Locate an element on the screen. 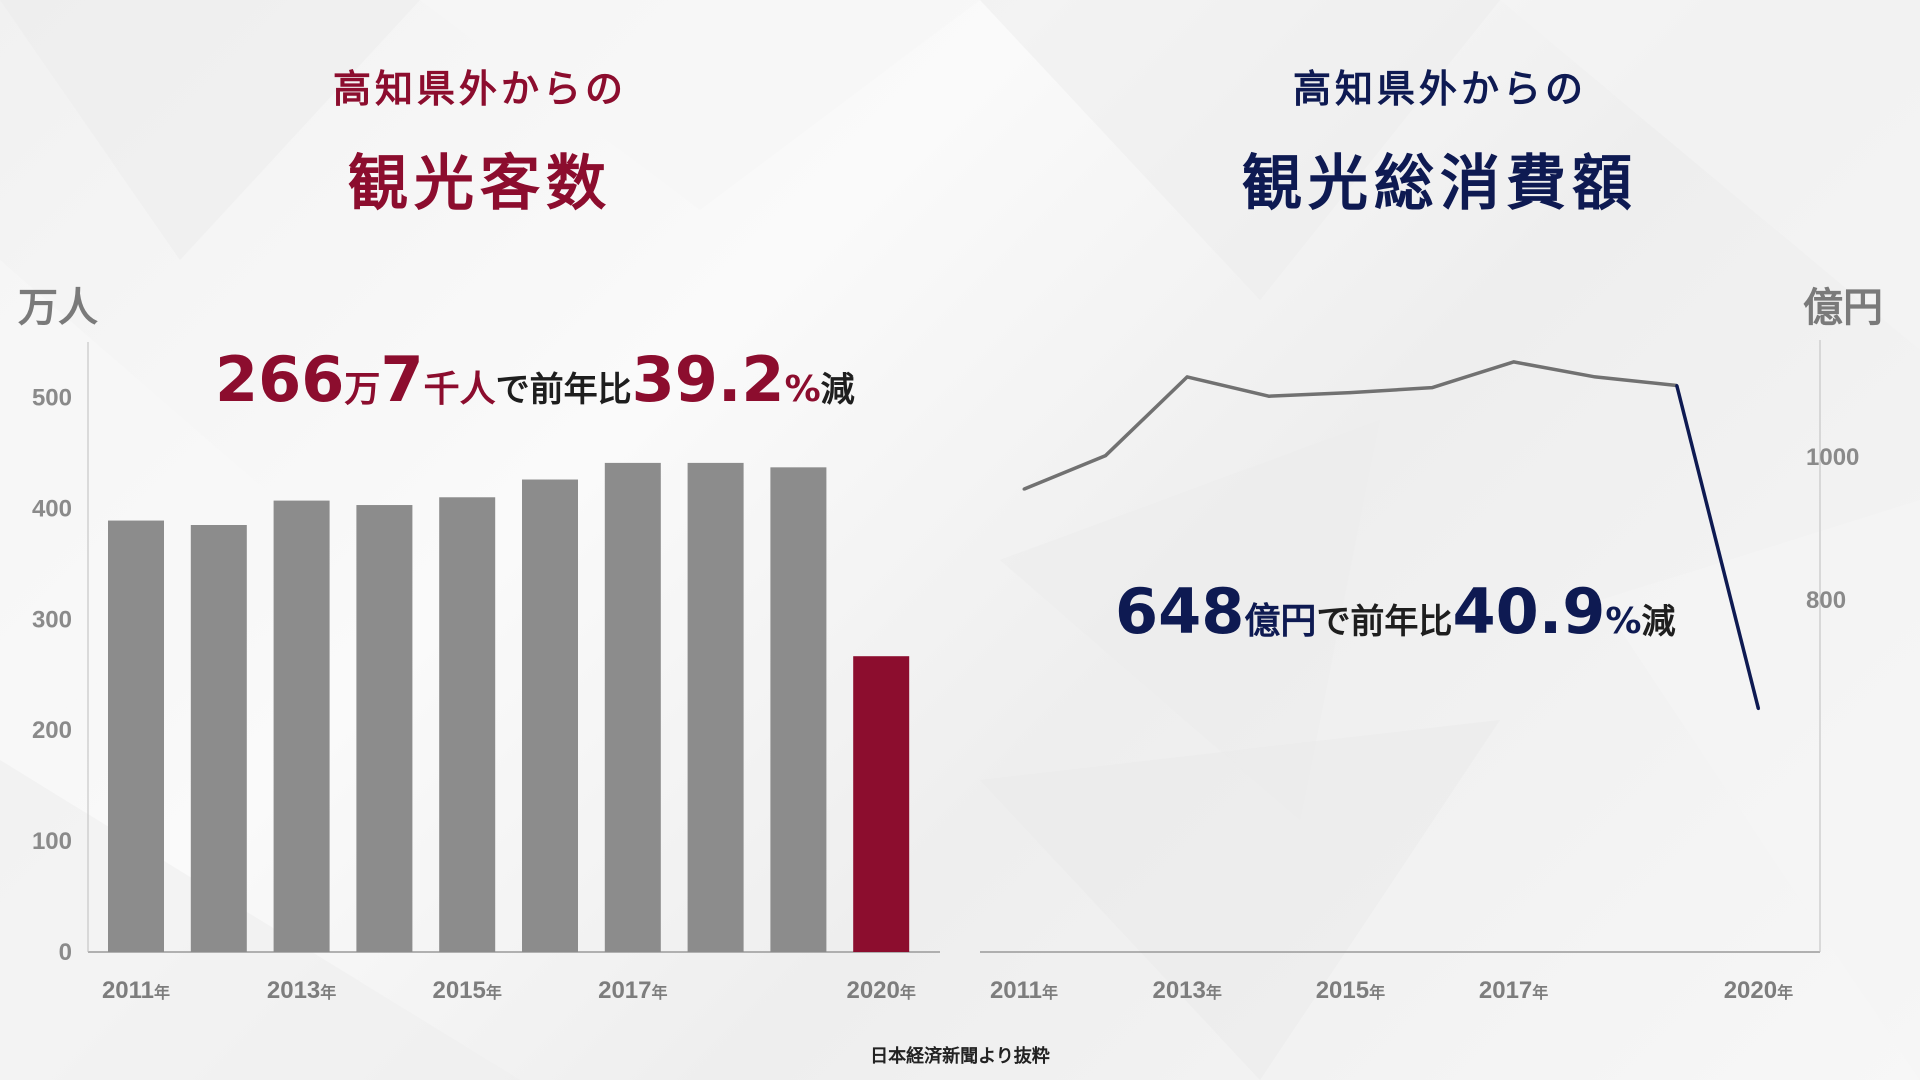 This screenshot has width=1920, height=1080. point-2014 is located at coordinates (1269, 396).